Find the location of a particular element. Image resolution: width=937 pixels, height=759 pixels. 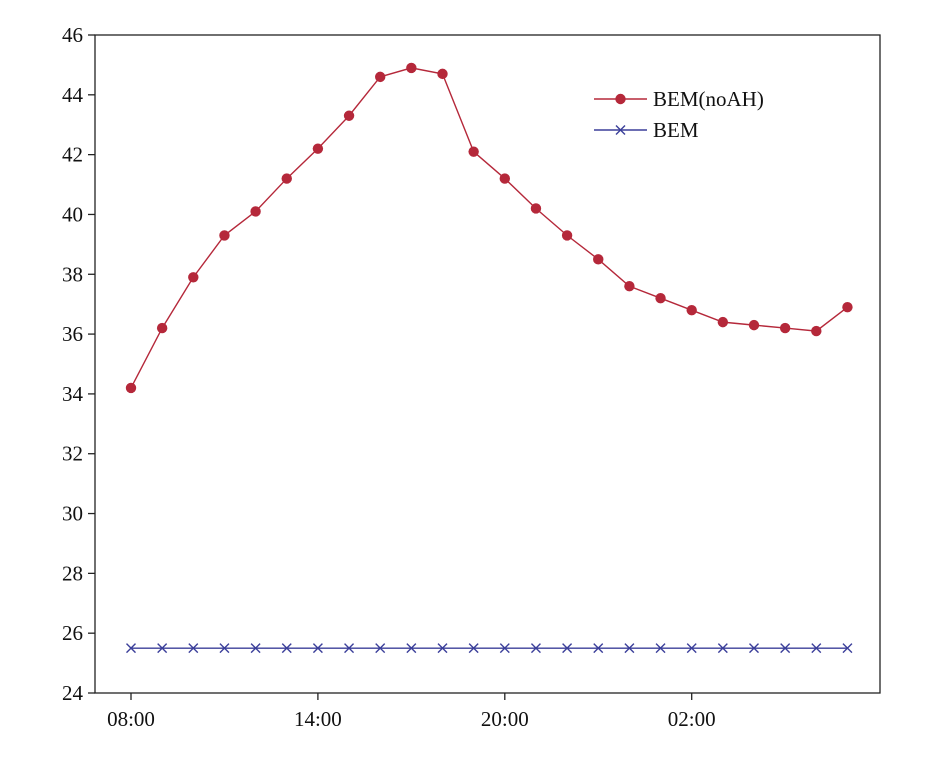

y-tick-label: 34 is located at coordinates (73, 394).